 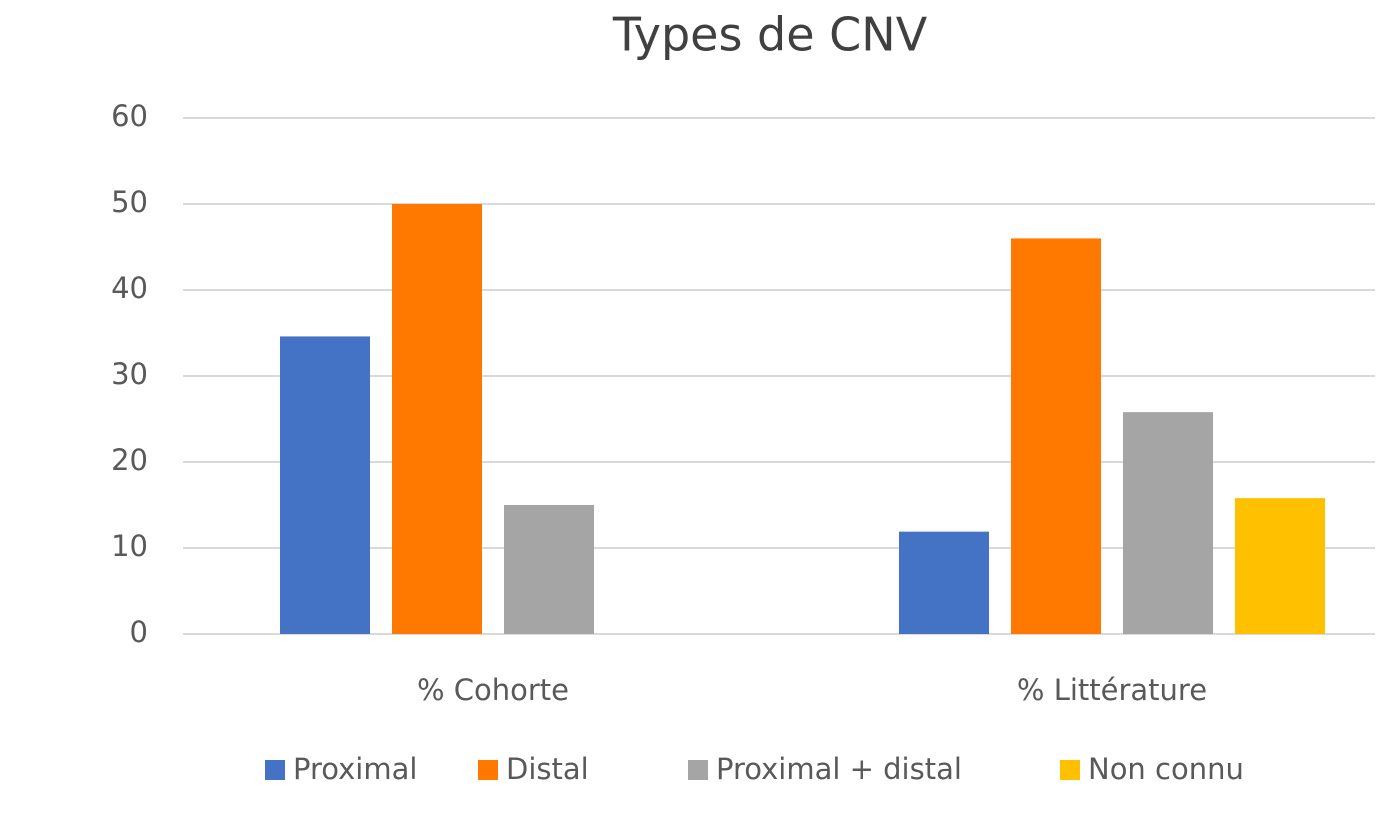 What do you see at coordinates (547, 769) in the screenshot?
I see `legend-label: Distal` at bounding box center [547, 769].